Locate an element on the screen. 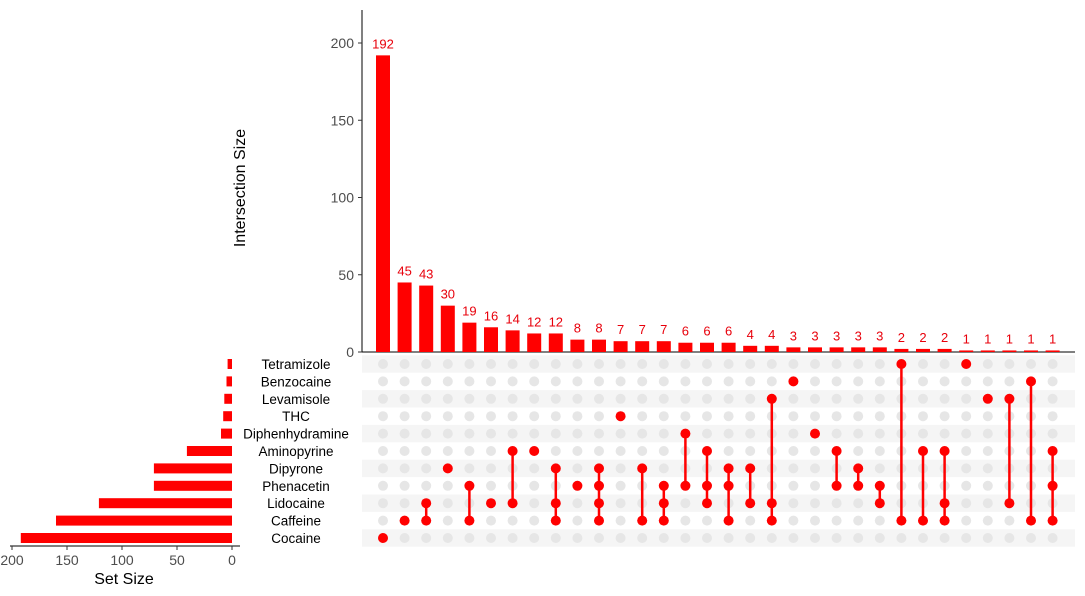 Image resolution: width=1085 pixels, height=596 pixels. y-tick-label: 50 is located at coordinates (346, 275).